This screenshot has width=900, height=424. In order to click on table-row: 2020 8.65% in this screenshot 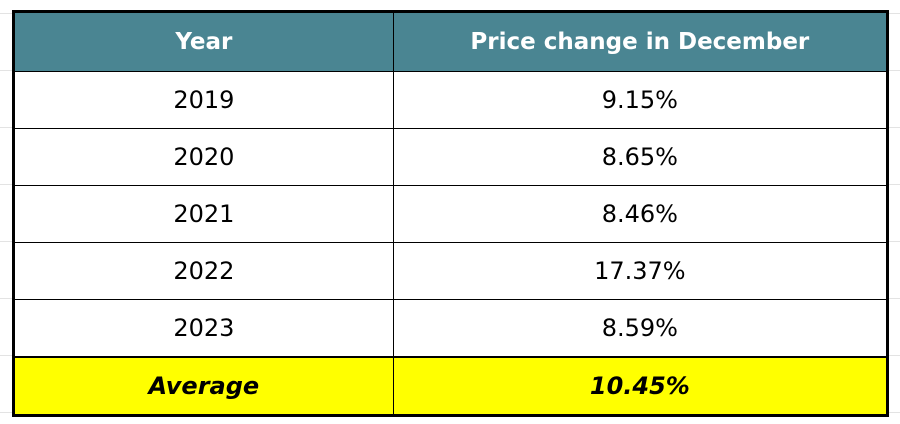, I will do `click(451, 157)`.